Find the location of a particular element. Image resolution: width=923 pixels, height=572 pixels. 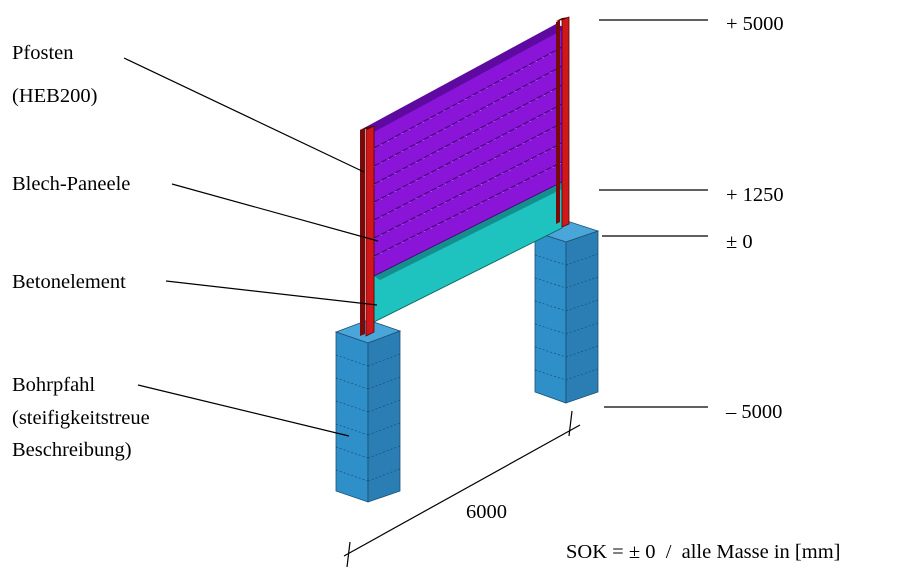

footnote: SOK = ± 0 / alle Masse in [mm] is located at coordinates (703, 552).